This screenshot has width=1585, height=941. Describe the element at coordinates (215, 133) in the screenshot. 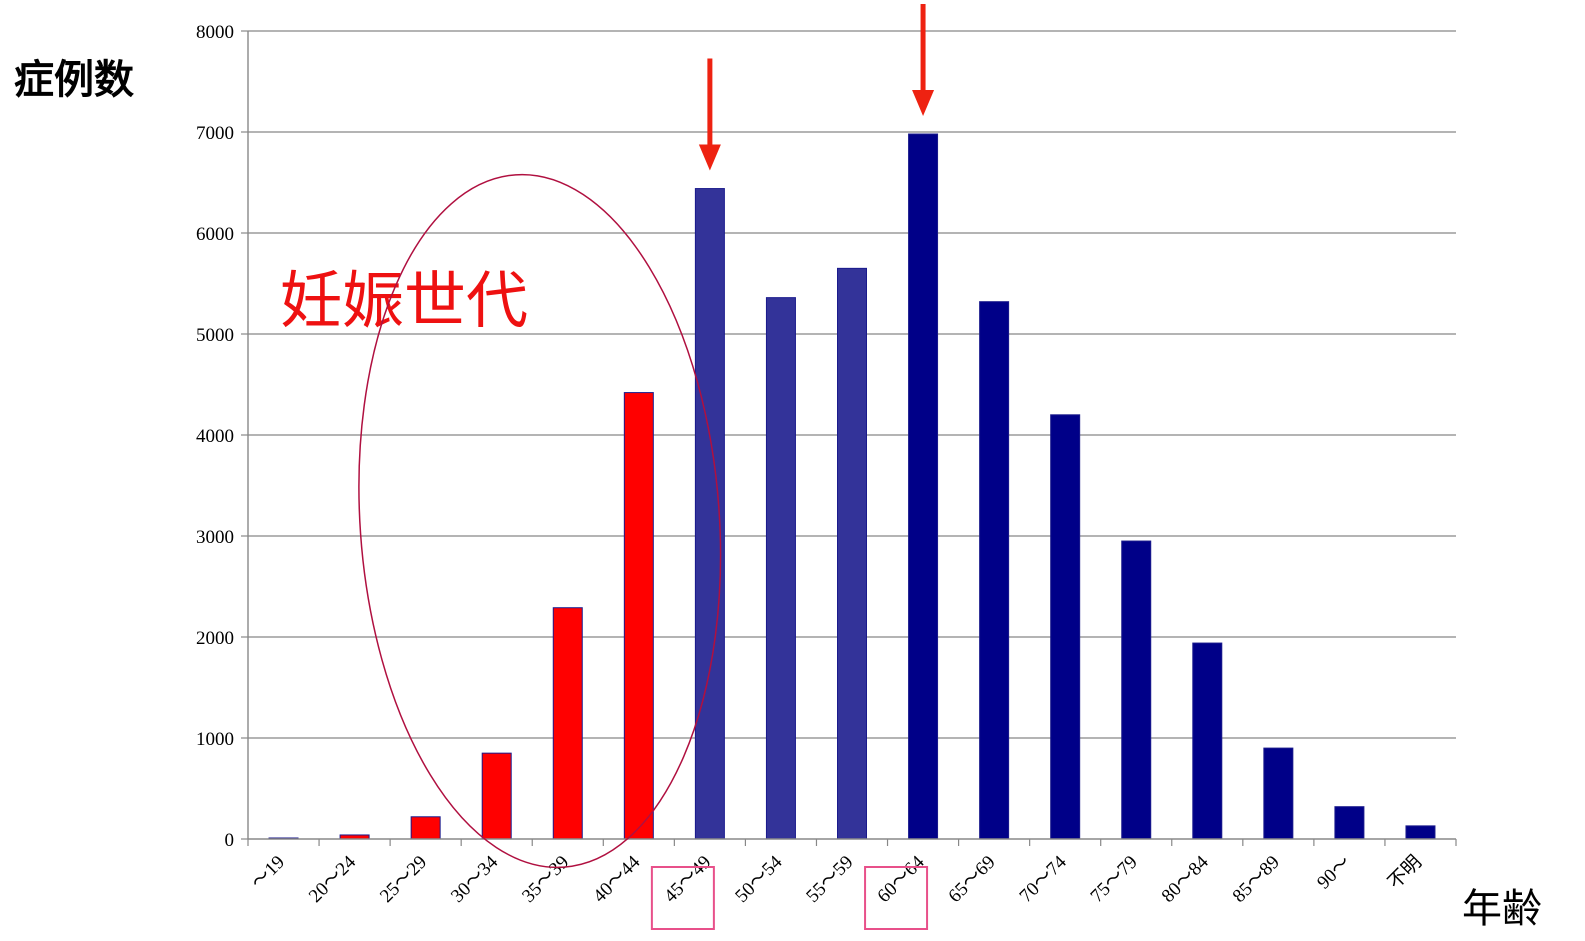

I see `y-tick-label: 7000` at that location.